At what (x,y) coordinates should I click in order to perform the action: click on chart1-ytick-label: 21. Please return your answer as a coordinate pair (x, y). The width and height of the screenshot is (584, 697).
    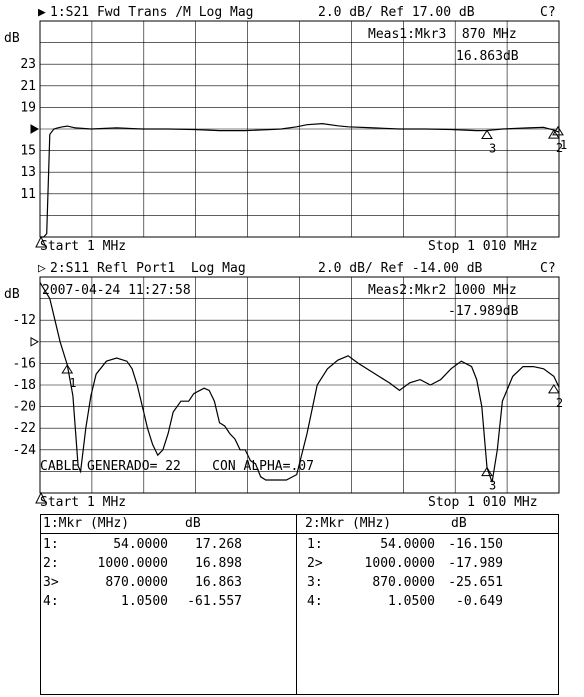
    Looking at the image, I should click on (28, 86).